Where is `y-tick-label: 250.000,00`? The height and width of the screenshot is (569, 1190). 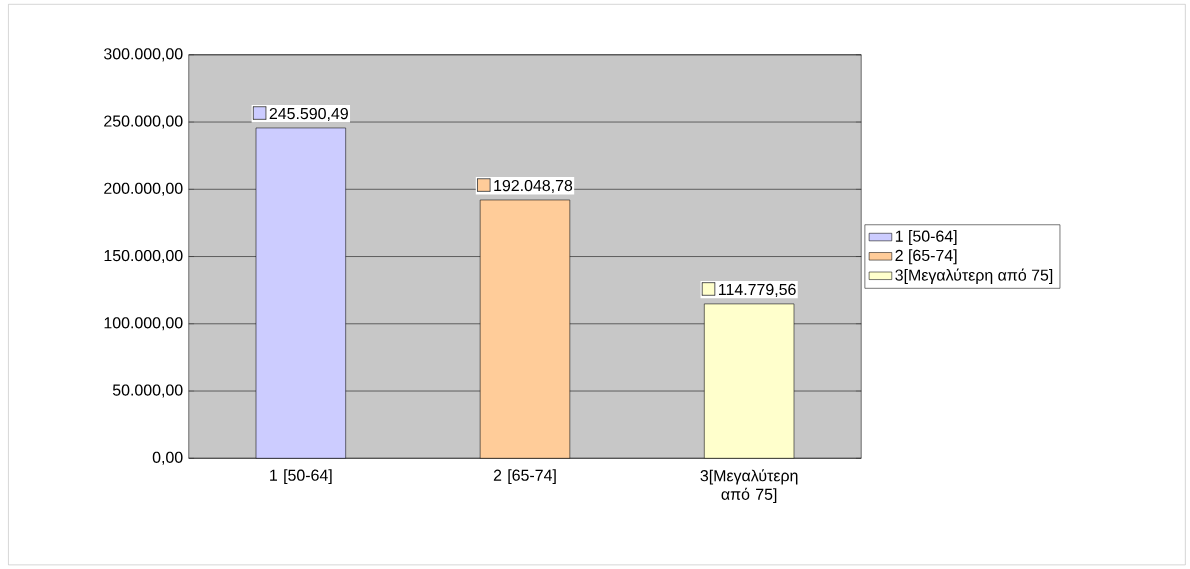
y-tick-label: 250.000,00 is located at coordinates (143, 122).